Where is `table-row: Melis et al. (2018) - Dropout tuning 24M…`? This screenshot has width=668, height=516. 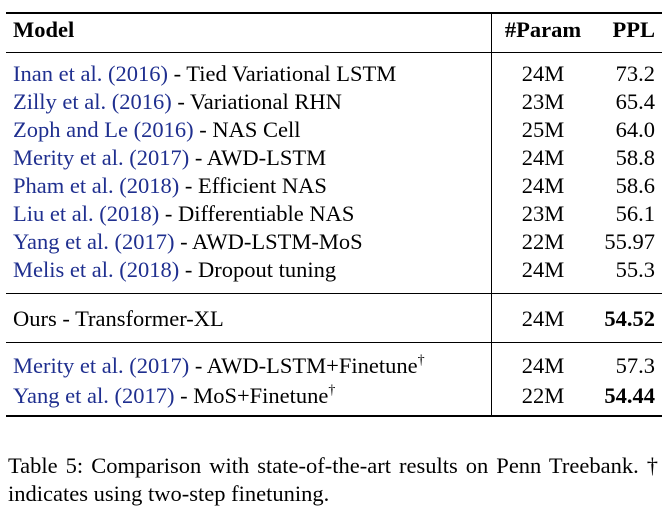
table-row: Melis et al. (2018) - Dropout tuning 24M… is located at coordinates (334, 270).